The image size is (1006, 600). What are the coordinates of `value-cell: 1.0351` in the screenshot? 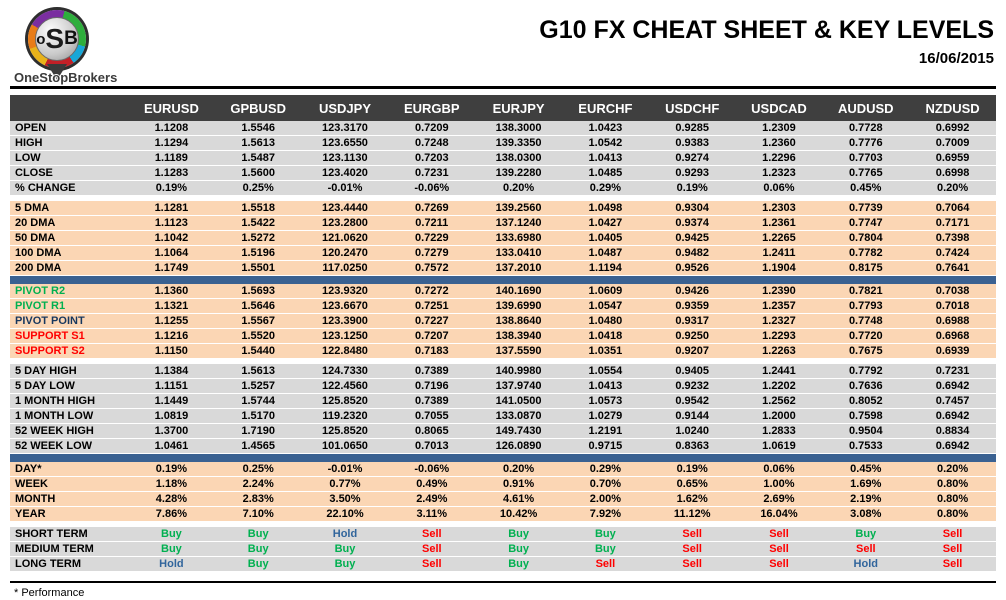 It's located at (605, 351).